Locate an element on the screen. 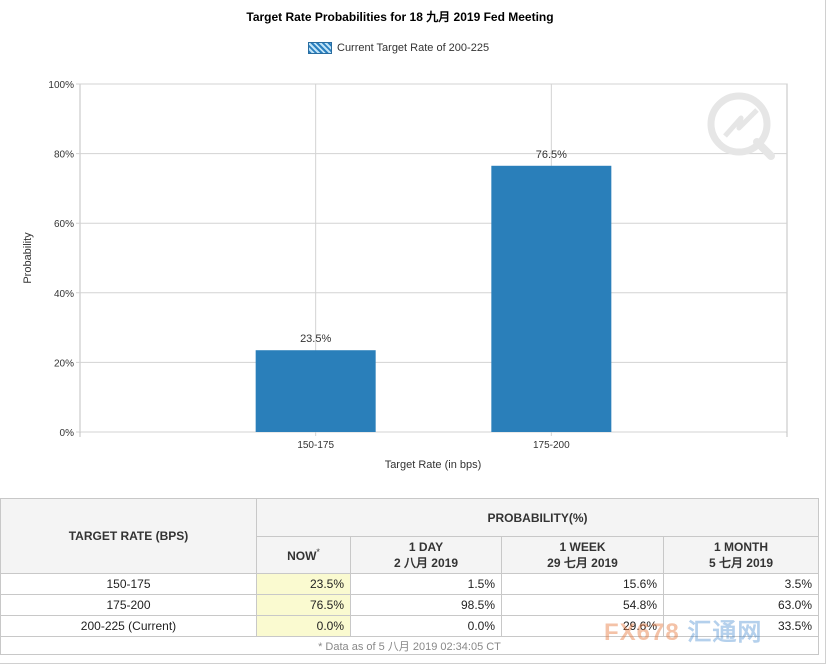  table-row: 150-175 23.5% 1.5% 15.6% 3.5% is located at coordinates (409, 584).